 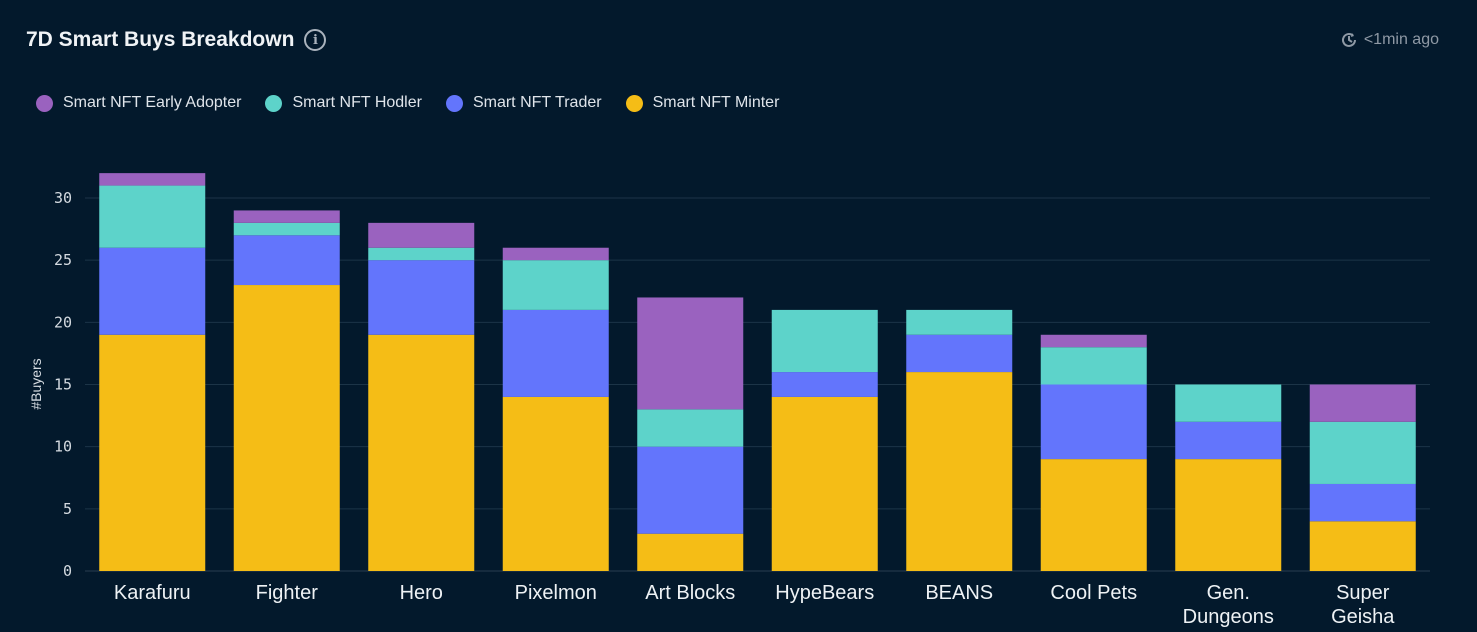 I want to click on legend-label: Smart NFT Early Adopter, so click(x=152, y=102).